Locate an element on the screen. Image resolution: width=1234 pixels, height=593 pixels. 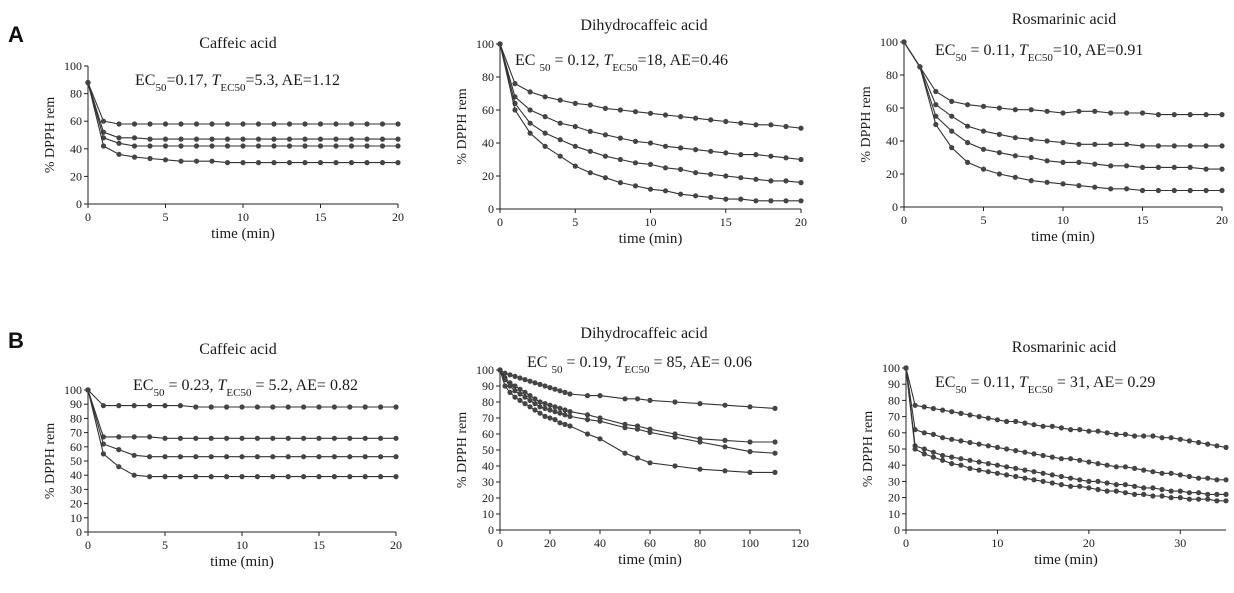
x-tick-label: 40 is located at coordinates (600, 543).